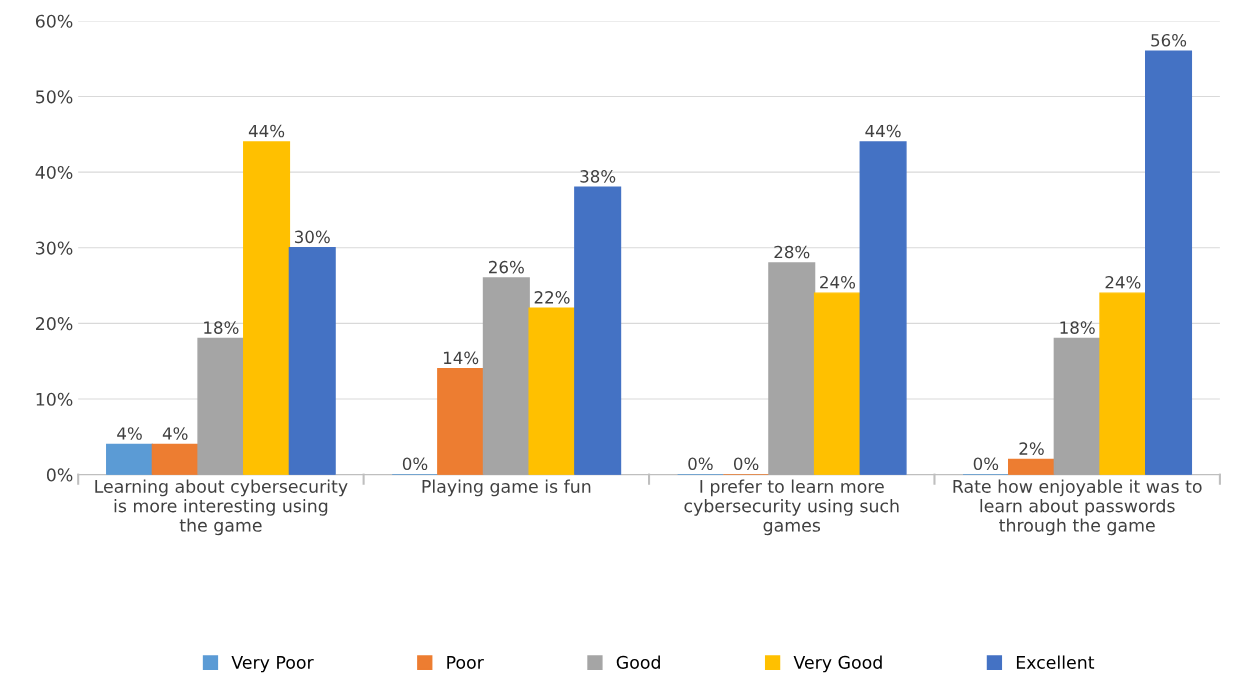 This screenshot has width=1241, height=698. Describe the element at coordinates (1055, 662) in the screenshot. I see `legend-label: Excellent` at that location.